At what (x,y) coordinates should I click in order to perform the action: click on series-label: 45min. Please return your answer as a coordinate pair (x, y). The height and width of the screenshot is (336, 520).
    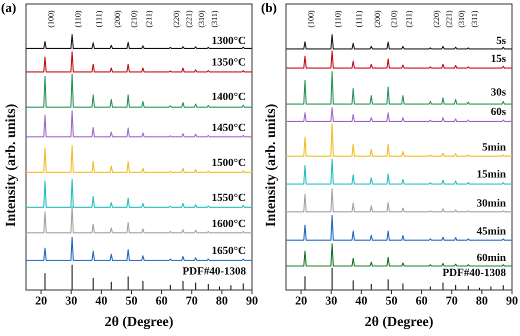
    Looking at the image, I should click on (491, 232).